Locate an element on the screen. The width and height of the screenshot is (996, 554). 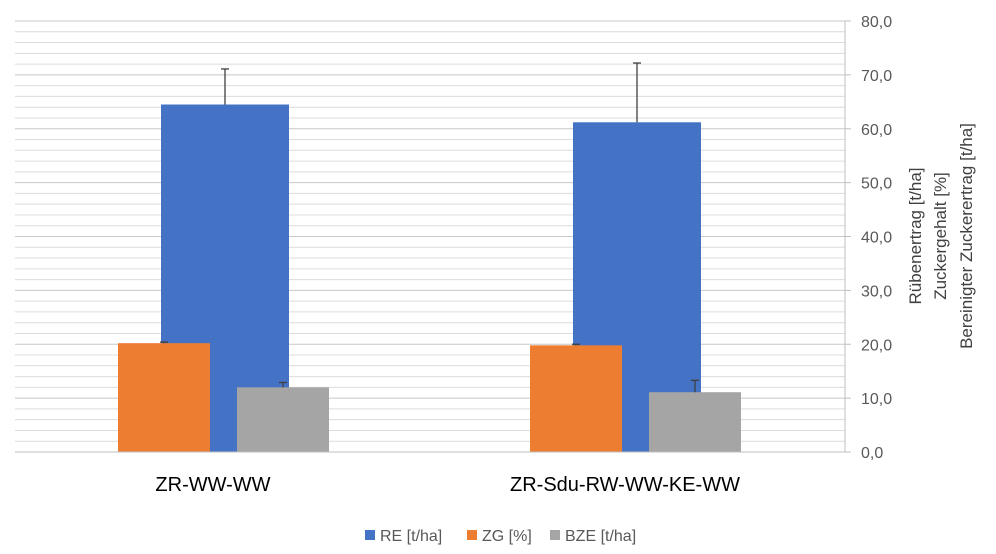
y-tick-label: 70,0 is located at coordinates (876, 76).